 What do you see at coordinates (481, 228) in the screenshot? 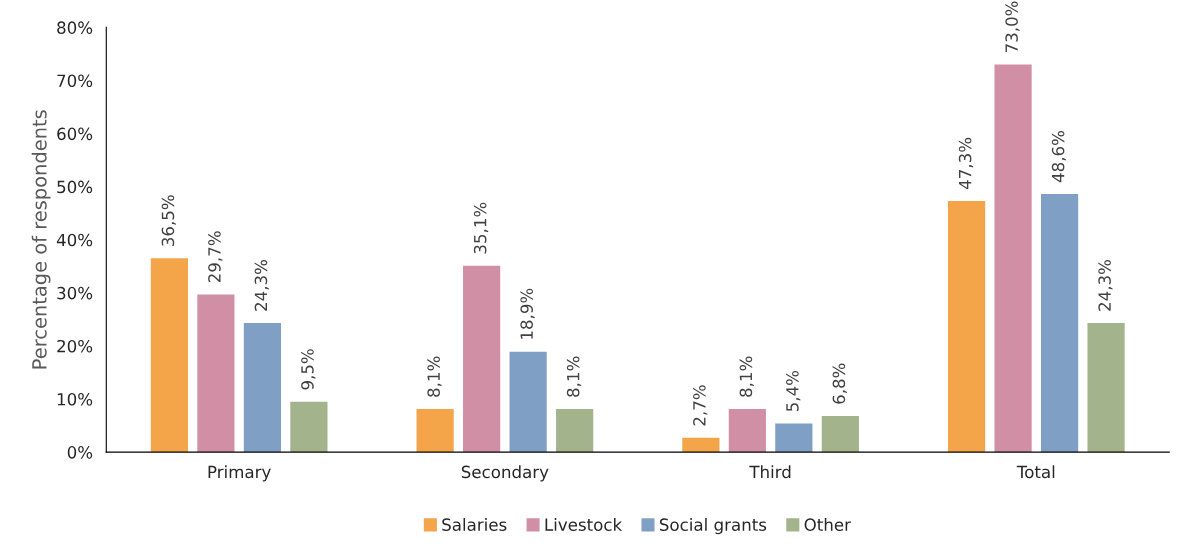
I see `data-label: 35,1%` at bounding box center [481, 228].